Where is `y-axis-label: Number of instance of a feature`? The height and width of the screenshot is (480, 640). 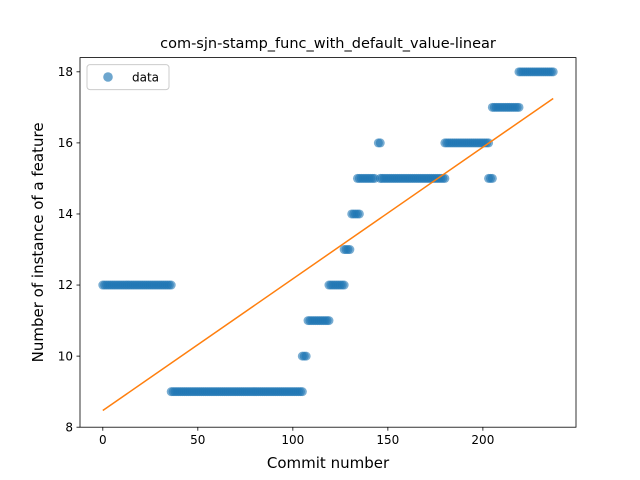
y-axis-label: Number of instance of a feature is located at coordinates (38, 242).